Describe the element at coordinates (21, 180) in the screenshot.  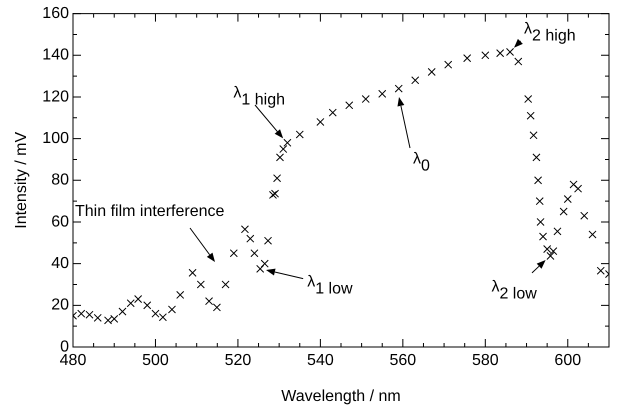
I see `y-axis-title: Intensity / mV` at that location.